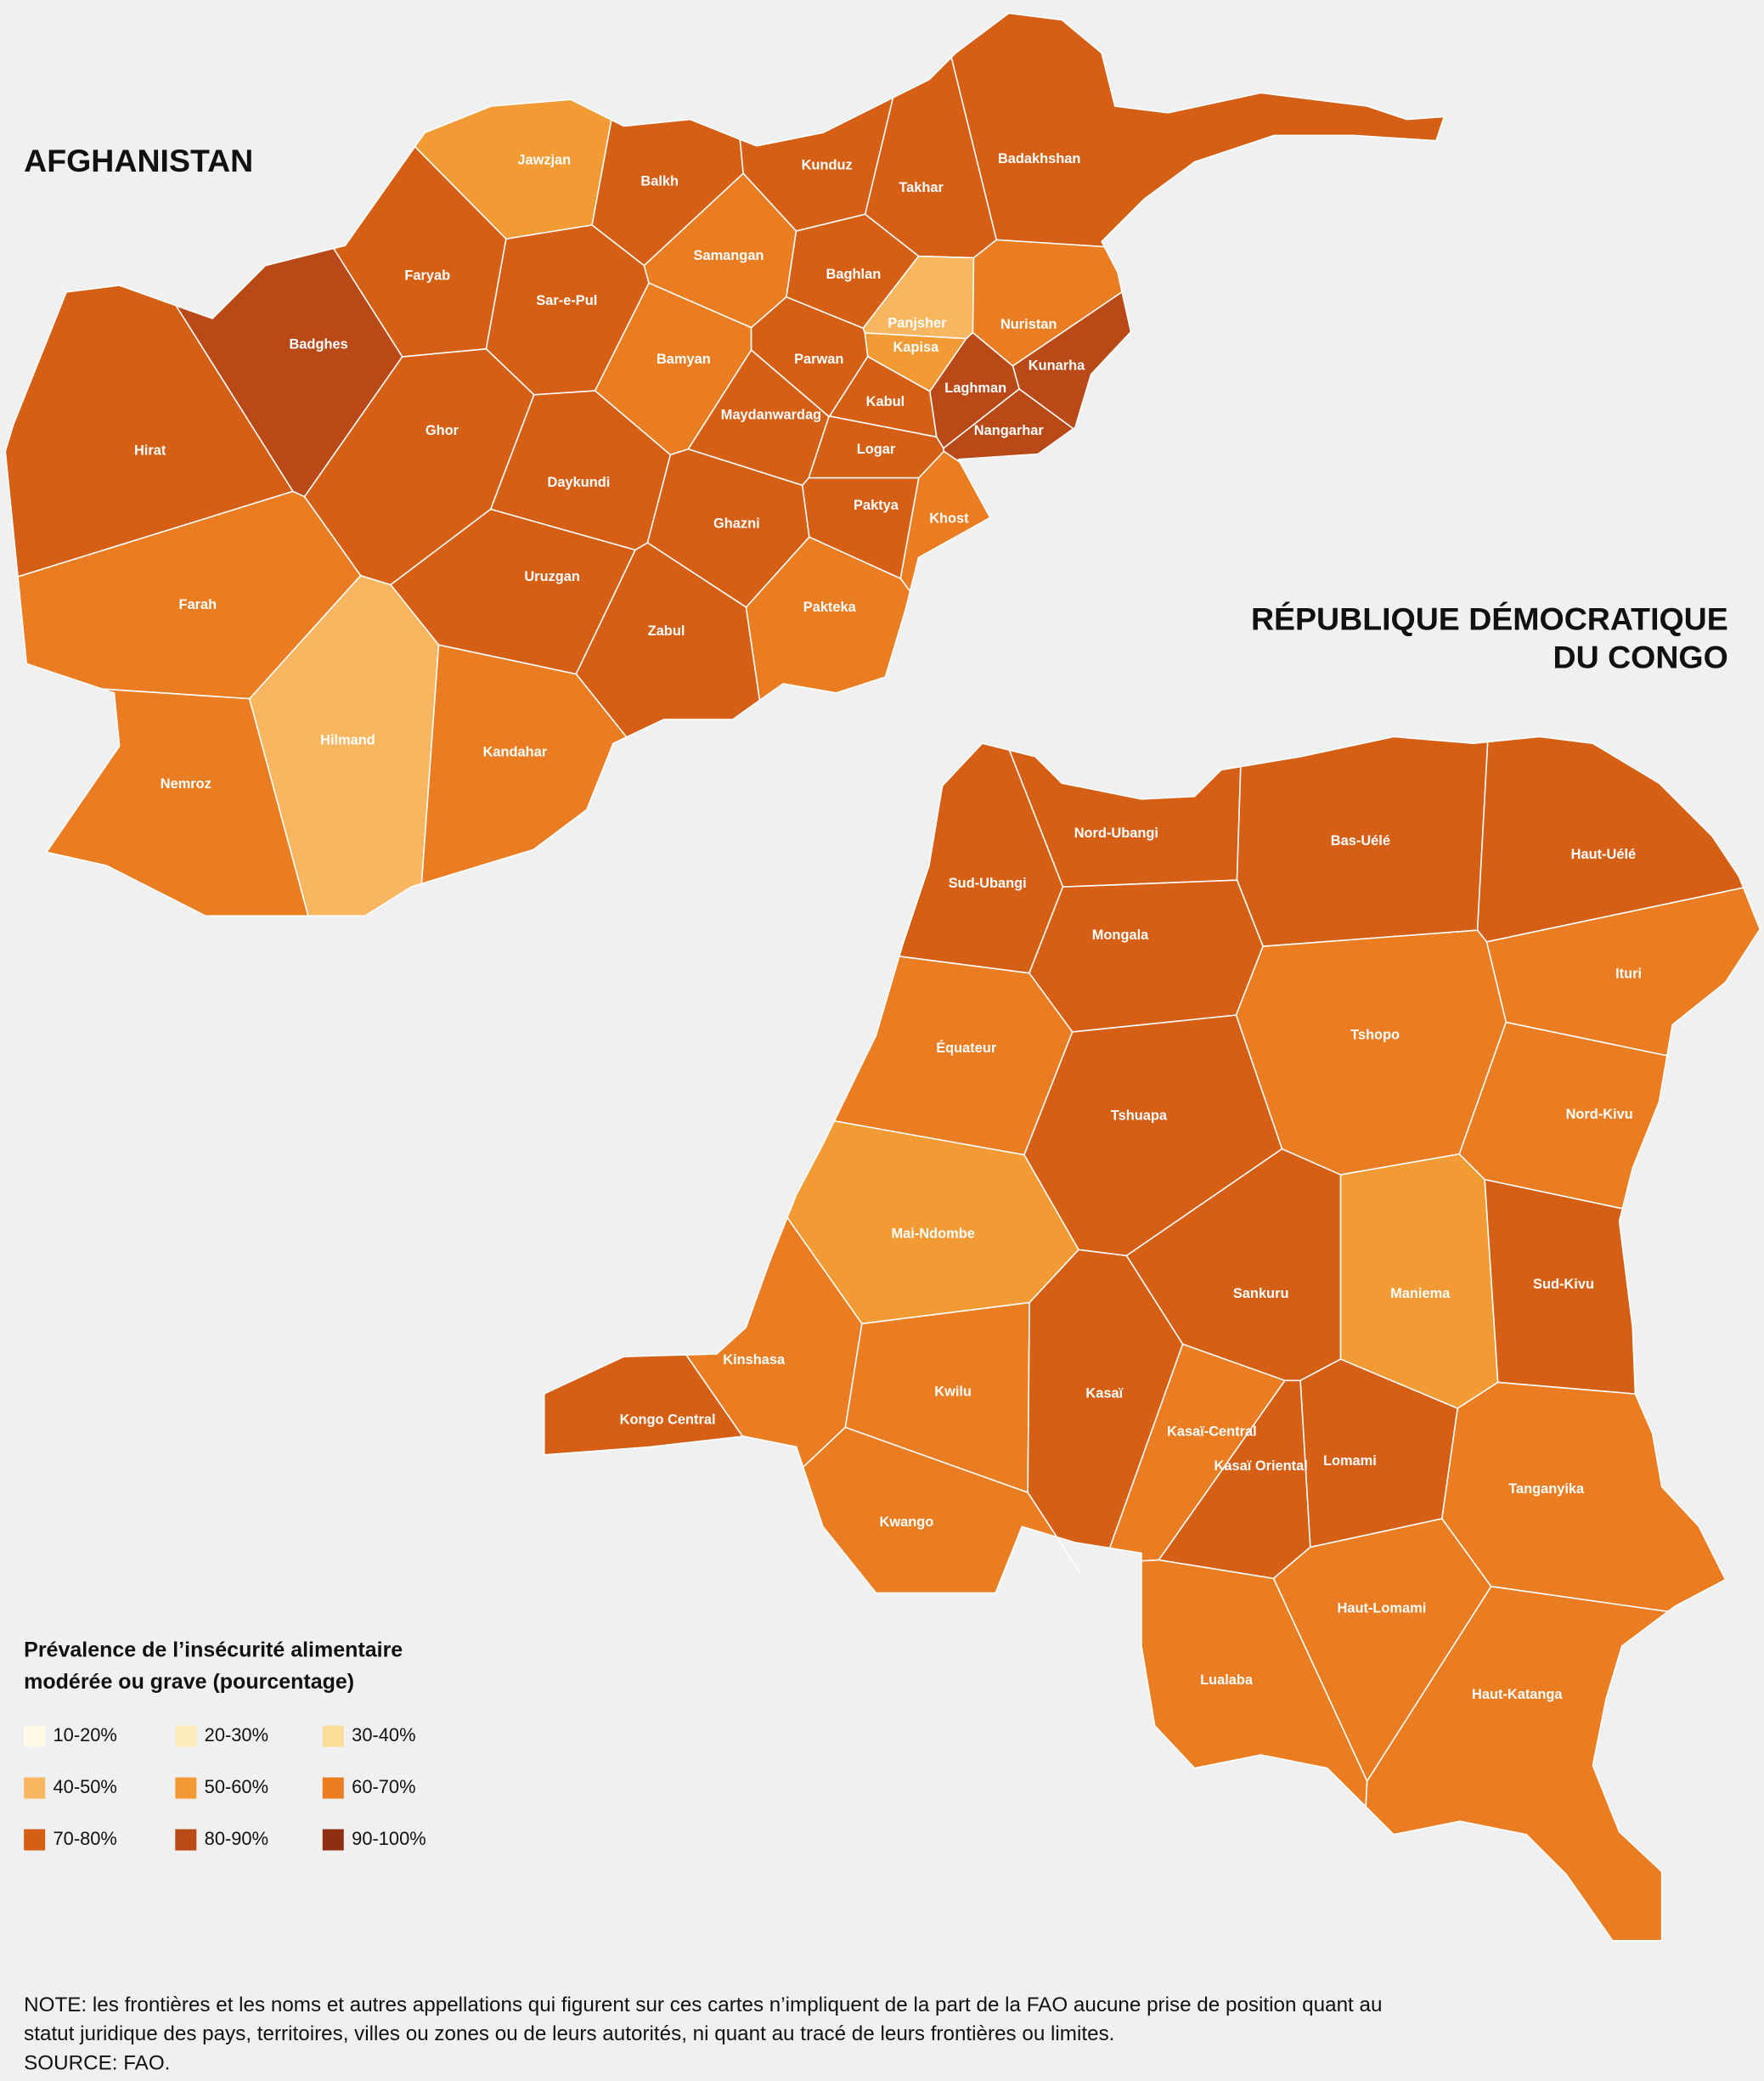 The width and height of the screenshot is (1764, 2081). Describe the element at coordinates (566, 300) in the screenshot. I see `region-label: Sar-e-Pul` at that location.